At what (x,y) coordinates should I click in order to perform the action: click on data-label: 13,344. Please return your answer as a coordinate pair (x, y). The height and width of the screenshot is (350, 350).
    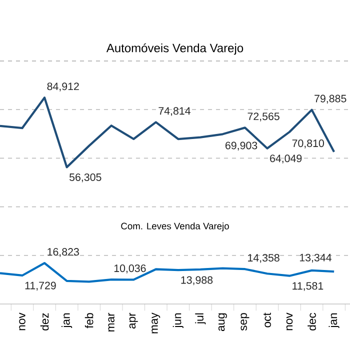
    Looking at the image, I should click on (316, 258).